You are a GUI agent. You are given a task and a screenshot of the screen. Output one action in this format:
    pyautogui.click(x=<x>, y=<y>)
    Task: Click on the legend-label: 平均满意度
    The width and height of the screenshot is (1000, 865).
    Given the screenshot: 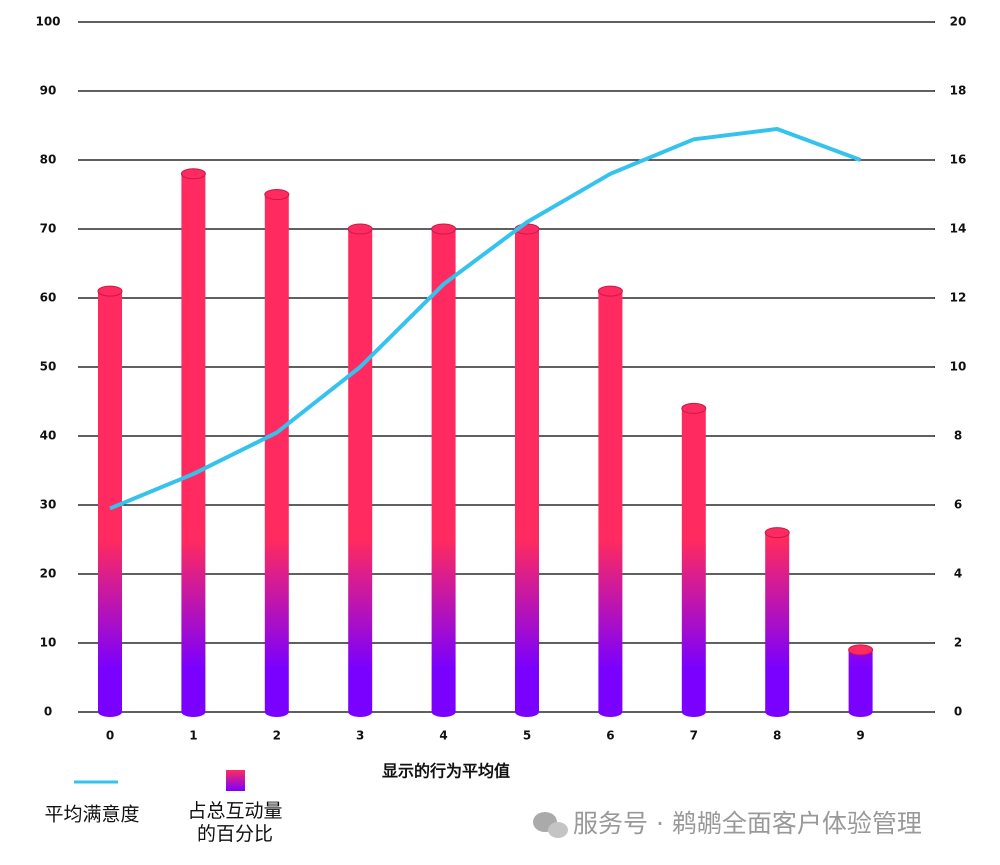 What is the action you would take?
    pyautogui.click(x=91, y=815)
    